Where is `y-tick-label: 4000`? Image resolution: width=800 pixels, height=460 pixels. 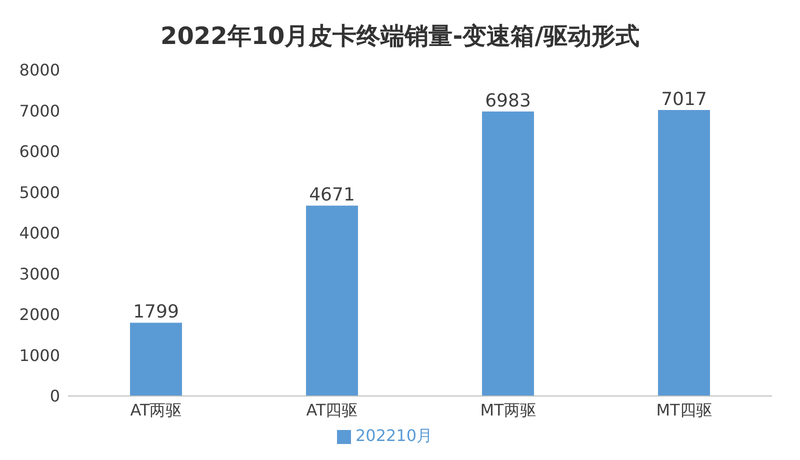
y-tick-label: 4000 is located at coordinates (39, 233).